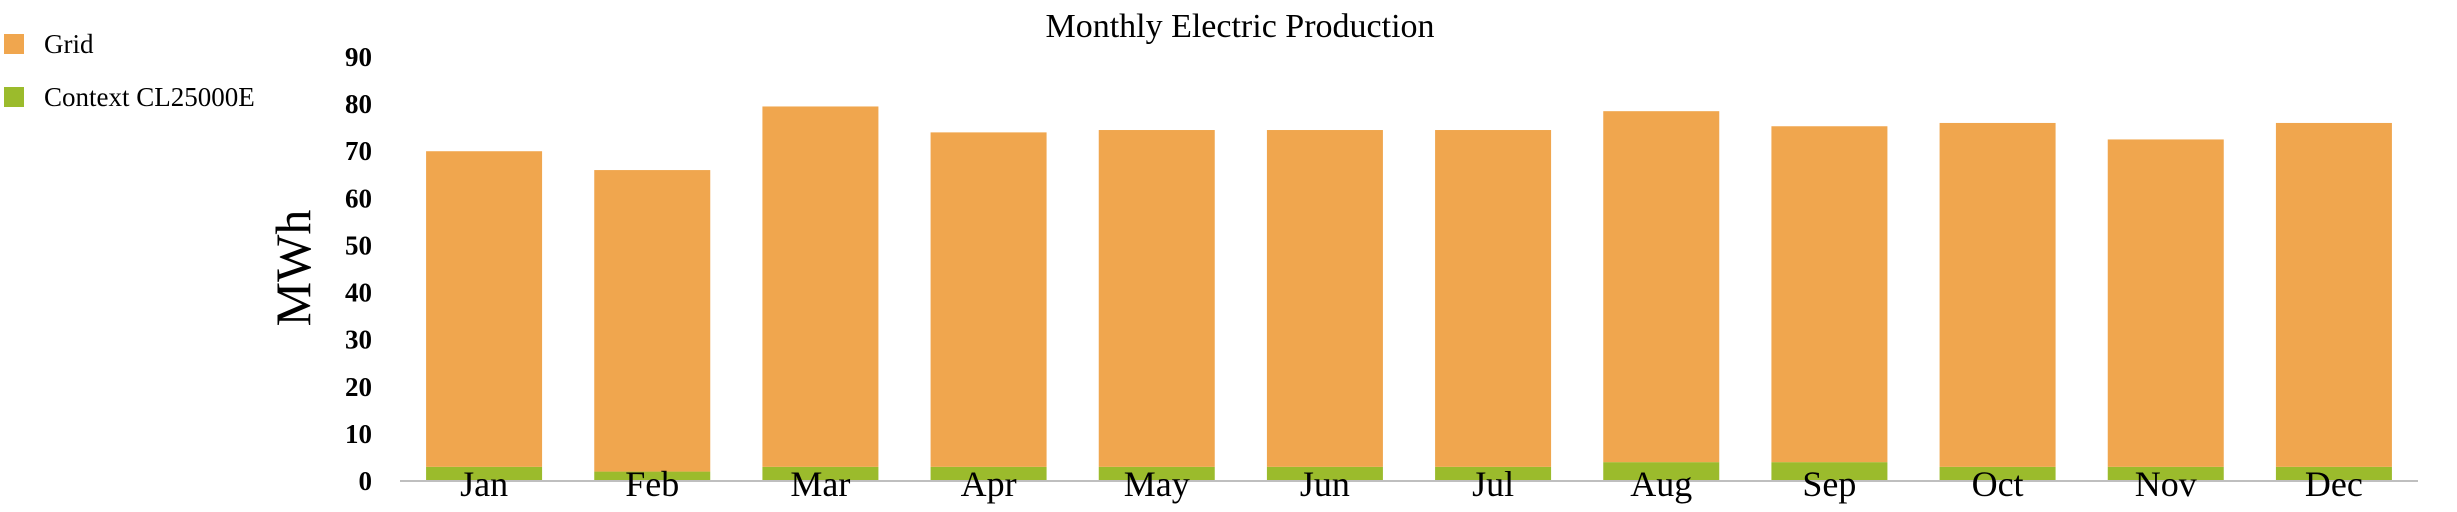  What do you see at coordinates (820, 286) in the screenshot?
I see `bar-grid-mar` at bounding box center [820, 286].